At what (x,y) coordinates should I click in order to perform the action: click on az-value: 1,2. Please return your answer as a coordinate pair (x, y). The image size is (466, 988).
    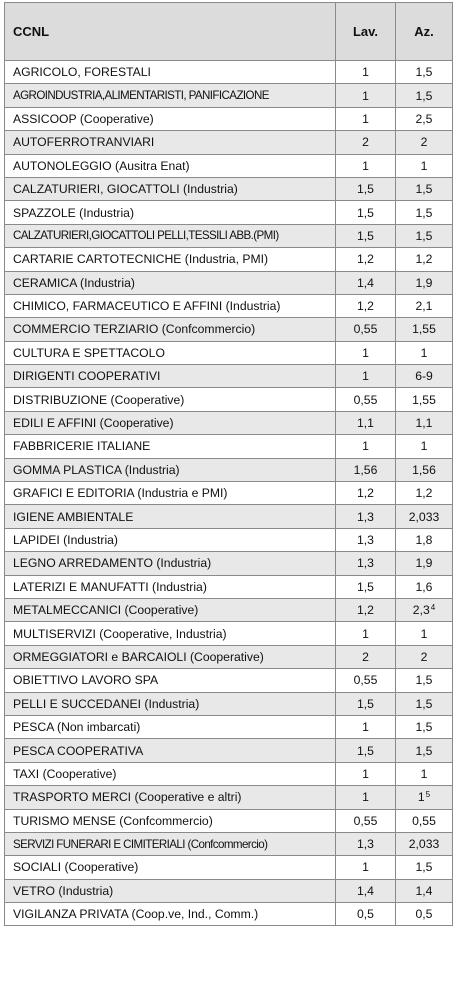
    Looking at the image, I should click on (424, 259).